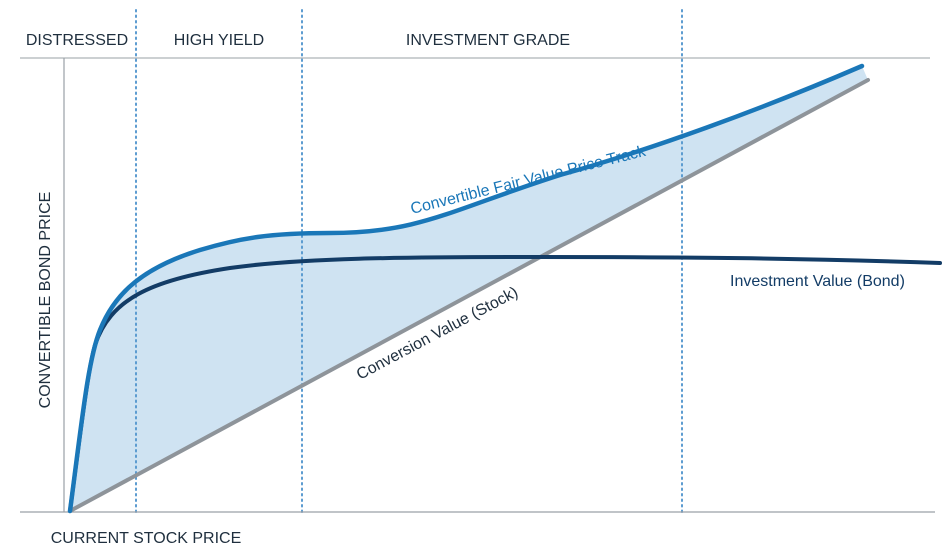 This screenshot has width=950, height=550. I want to click on zone-label-distressed: DISTRESSED, so click(77, 40).